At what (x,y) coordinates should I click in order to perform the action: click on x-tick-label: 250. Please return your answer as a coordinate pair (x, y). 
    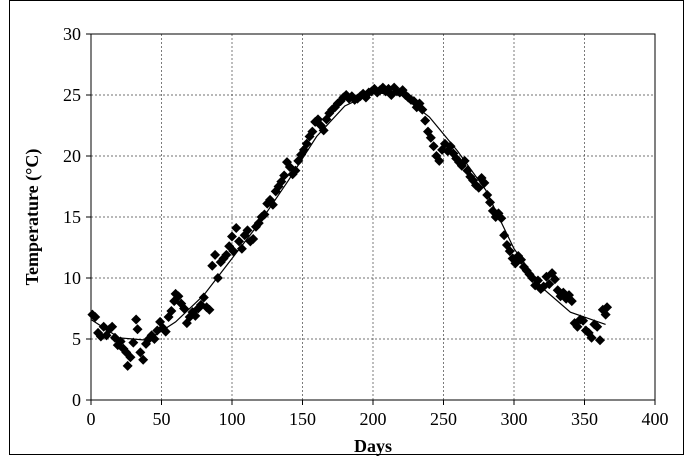
    Looking at the image, I should click on (443, 419).